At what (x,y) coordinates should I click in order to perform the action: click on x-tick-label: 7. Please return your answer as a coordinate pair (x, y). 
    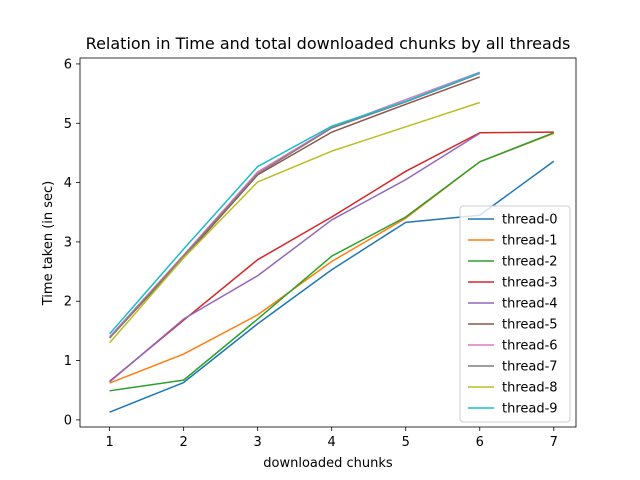
    Looking at the image, I should click on (554, 442).